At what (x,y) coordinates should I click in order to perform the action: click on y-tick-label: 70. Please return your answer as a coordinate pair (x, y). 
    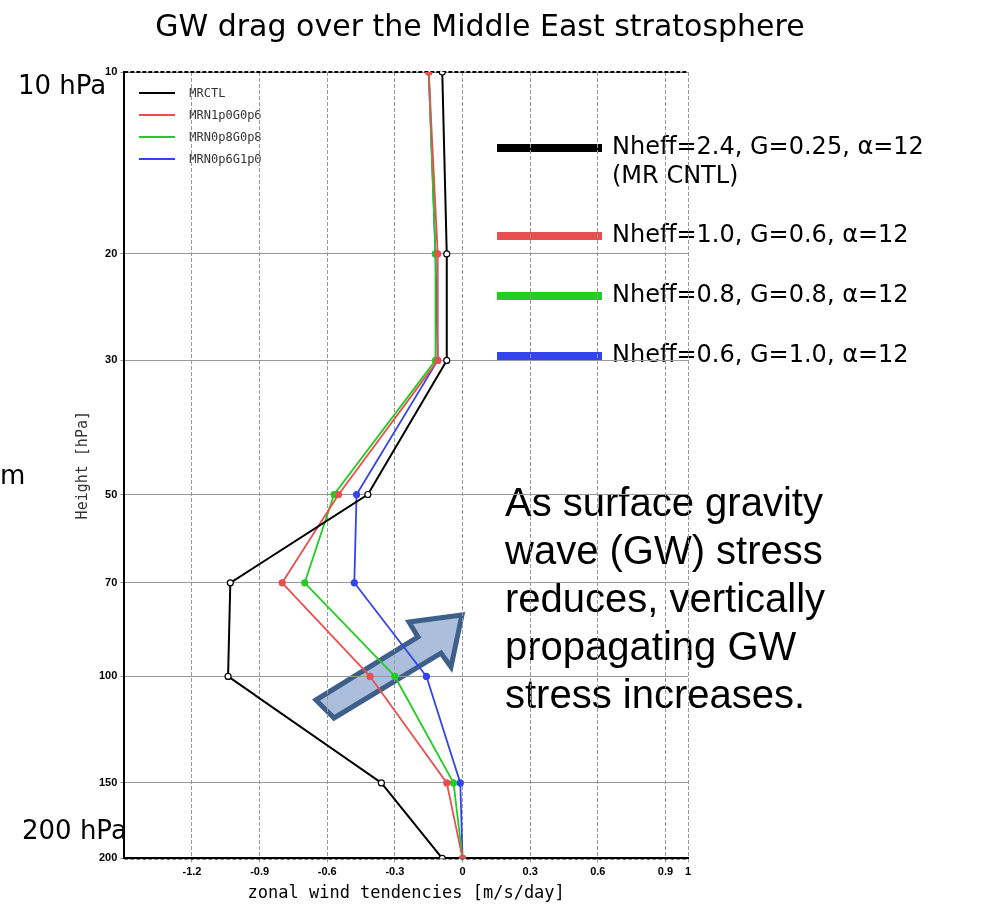
    Looking at the image, I should click on (111, 581).